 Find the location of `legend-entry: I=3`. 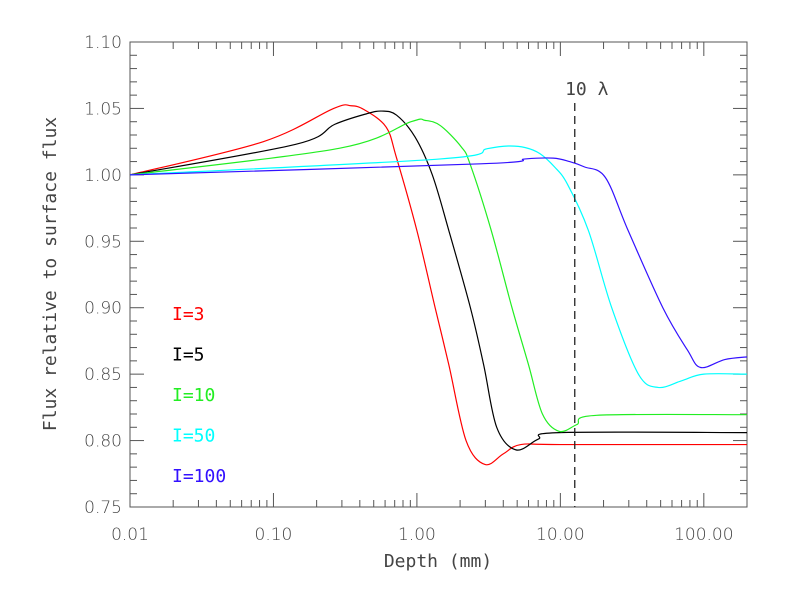

legend-entry: I=3 is located at coordinates (188, 314).